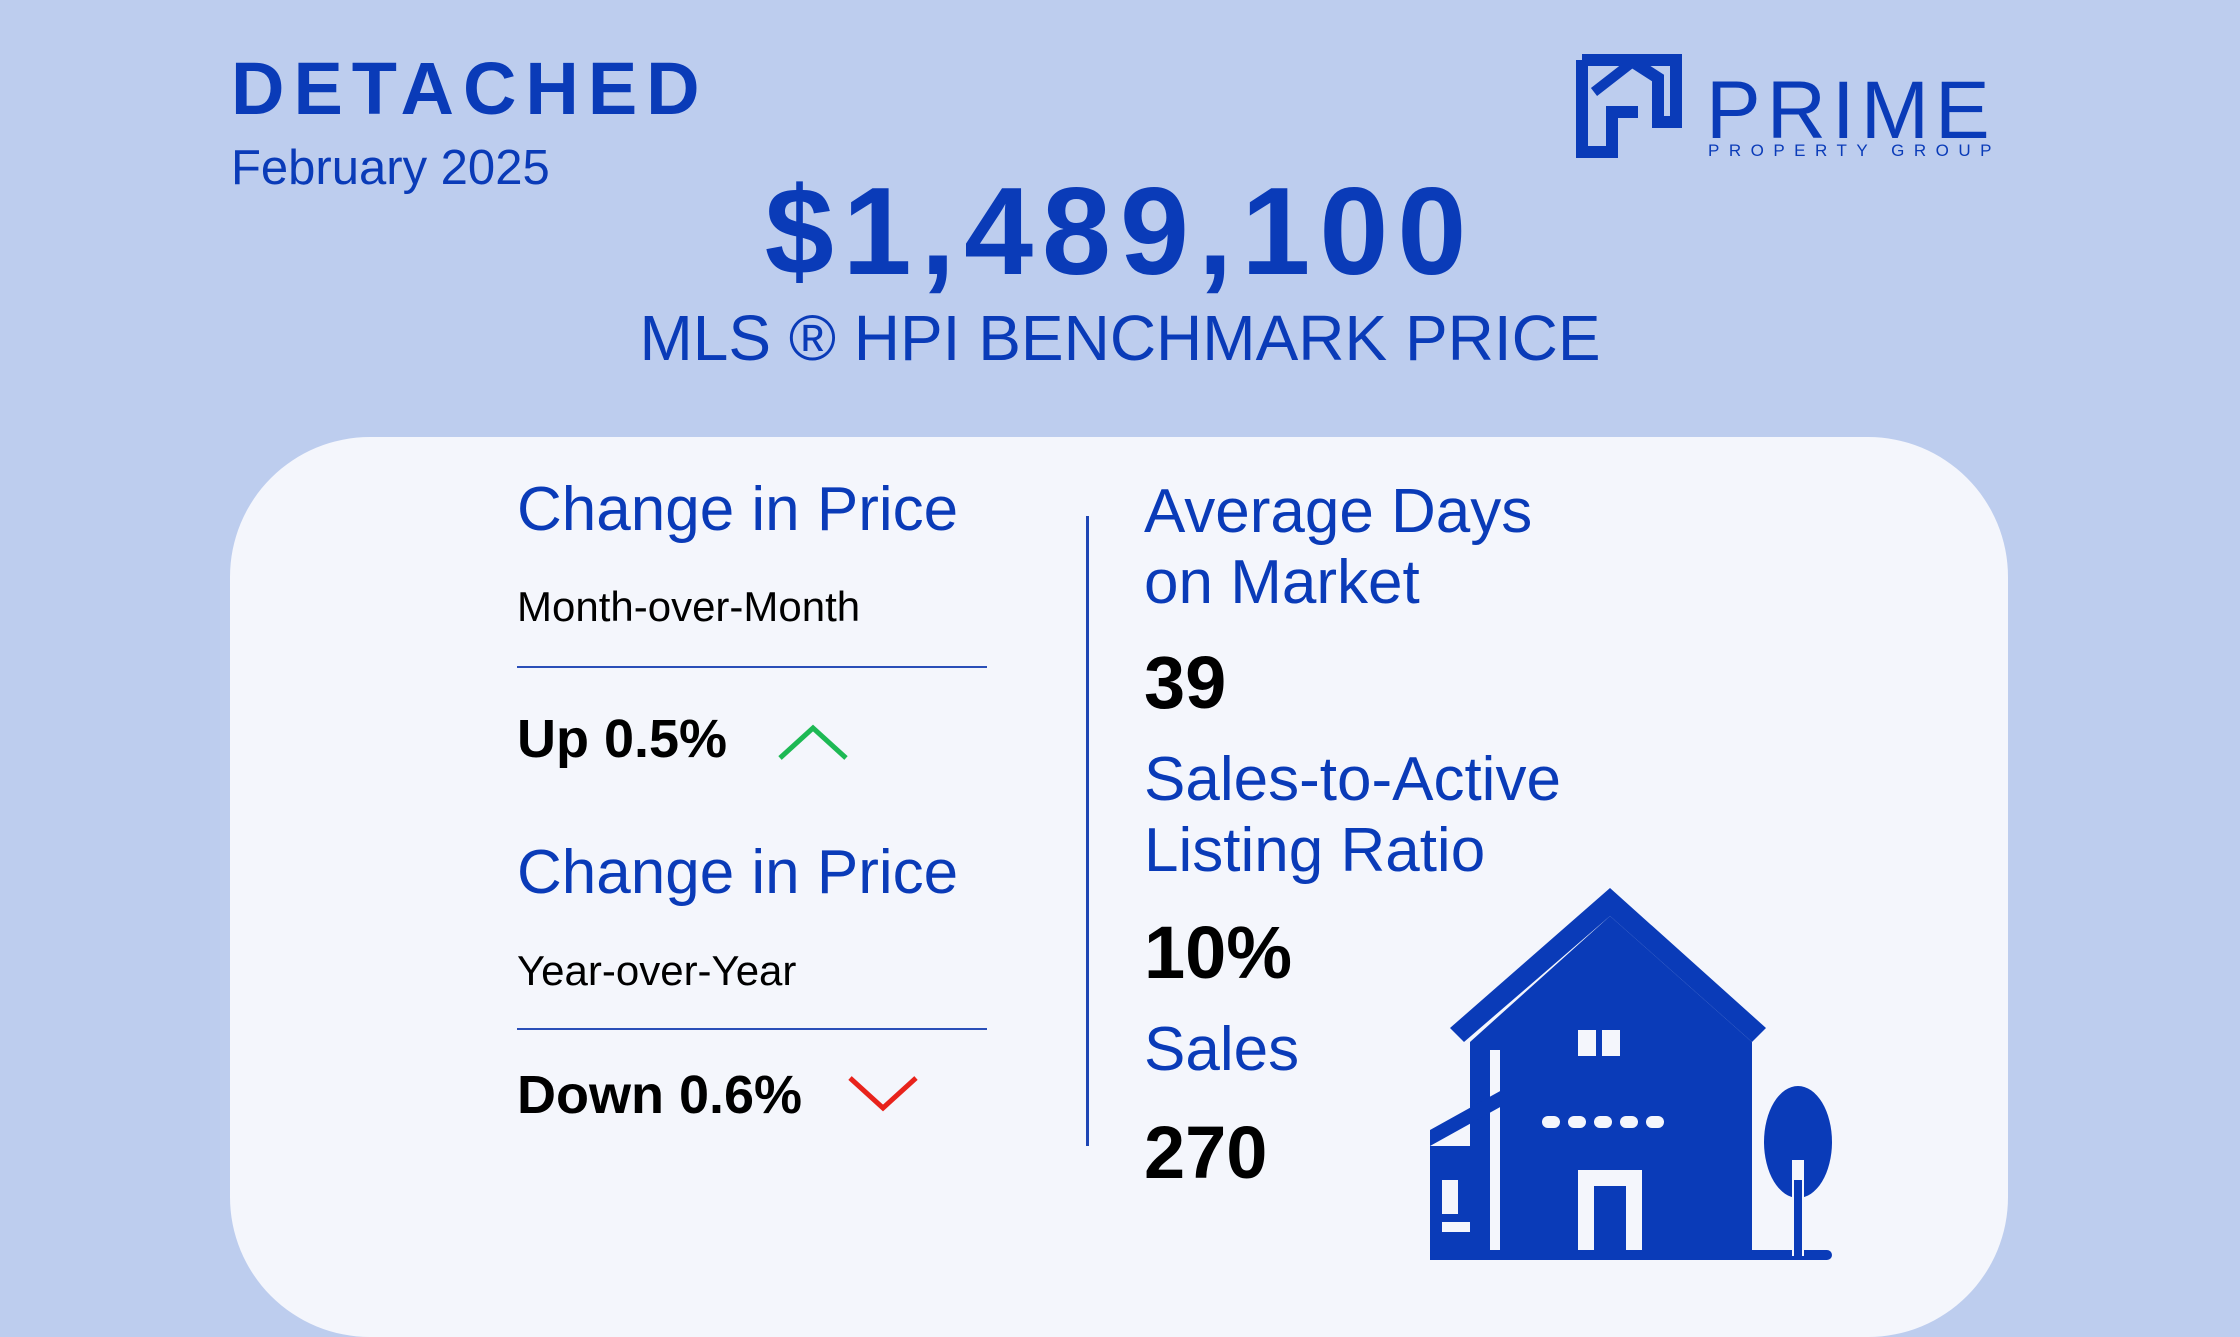 Image resolution: width=2240 pixels, height=1337 pixels. What do you see at coordinates (470, 88) in the screenshot?
I see `property-type-heading: DETACHED` at bounding box center [470, 88].